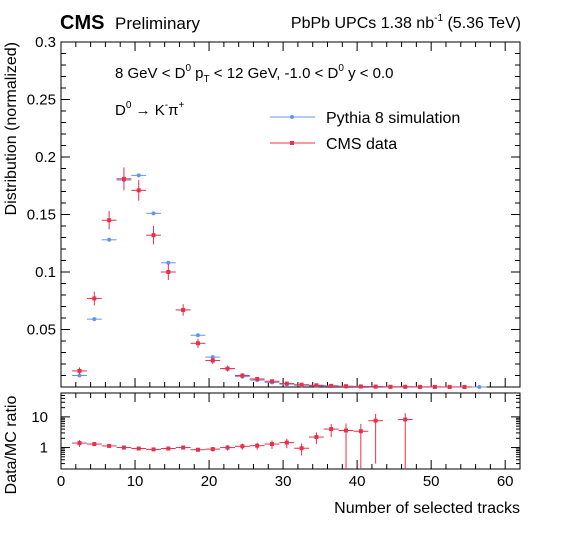 The image size is (580, 556). I want to click on main-y-tick-label: 0.3, so click(45, 42).